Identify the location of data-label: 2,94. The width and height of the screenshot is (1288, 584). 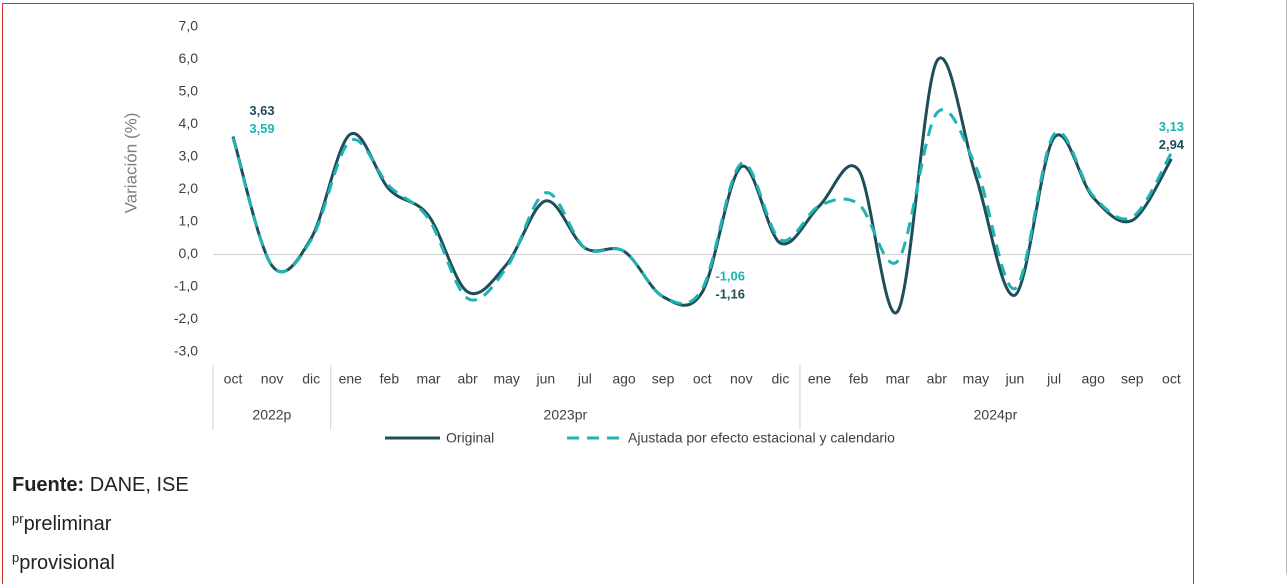
(1172, 144).